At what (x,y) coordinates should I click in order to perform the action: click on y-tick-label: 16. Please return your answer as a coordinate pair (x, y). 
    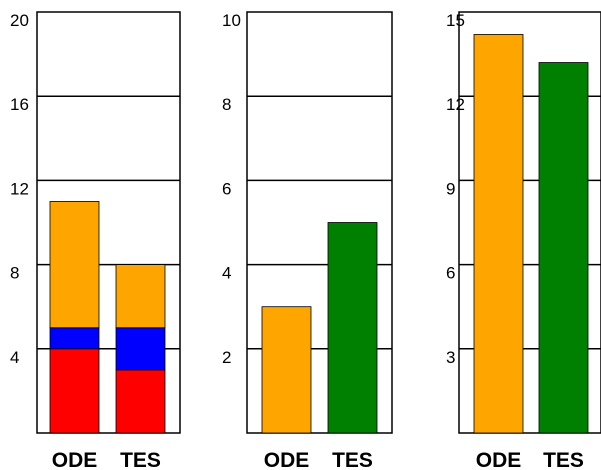
    Looking at the image, I should click on (19, 104).